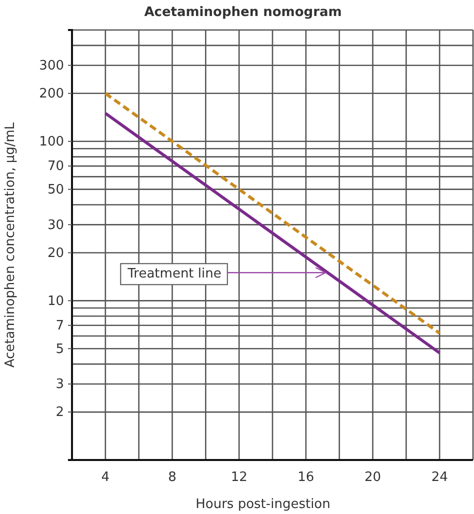 The height and width of the screenshot is (514, 474). I want to click on y-tick-label: 30, so click(55, 225).